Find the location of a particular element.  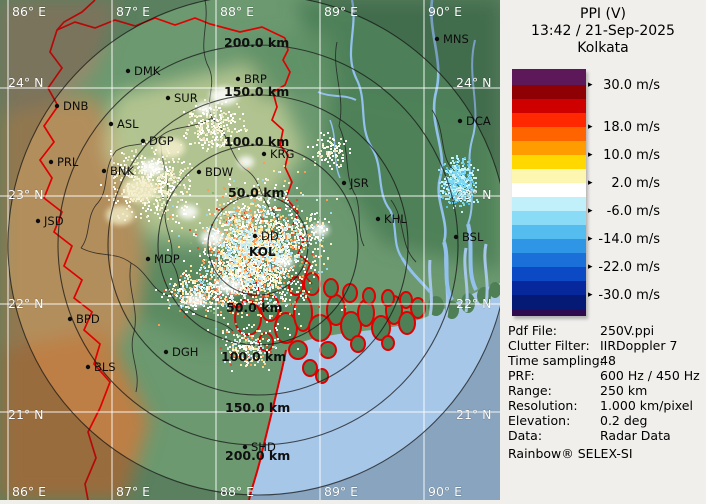

metadata-value: 250V.ppi is located at coordinates (627, 330).